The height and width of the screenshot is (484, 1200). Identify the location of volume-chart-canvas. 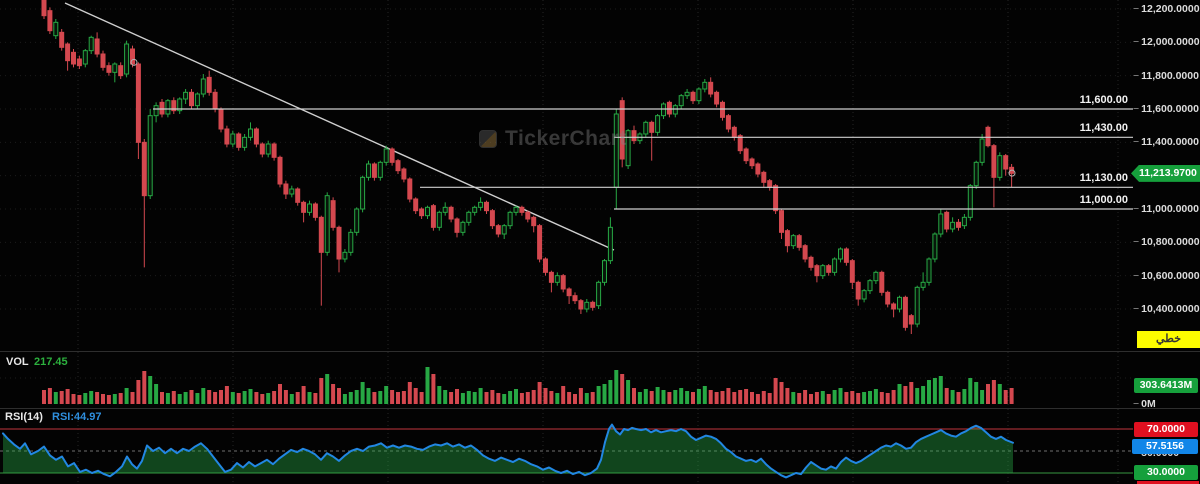
(566, 380).